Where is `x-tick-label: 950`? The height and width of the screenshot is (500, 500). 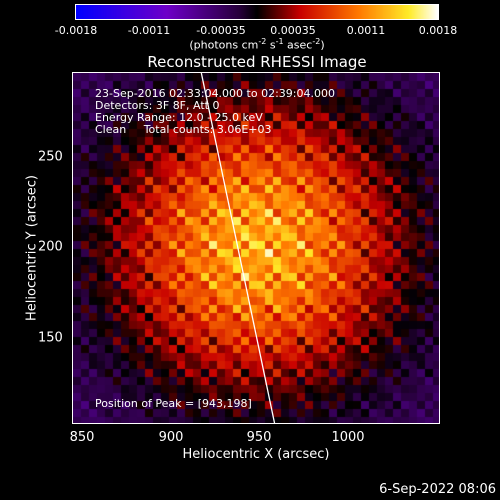 x-tick-label: 950 is located at coordinates (259, 437).